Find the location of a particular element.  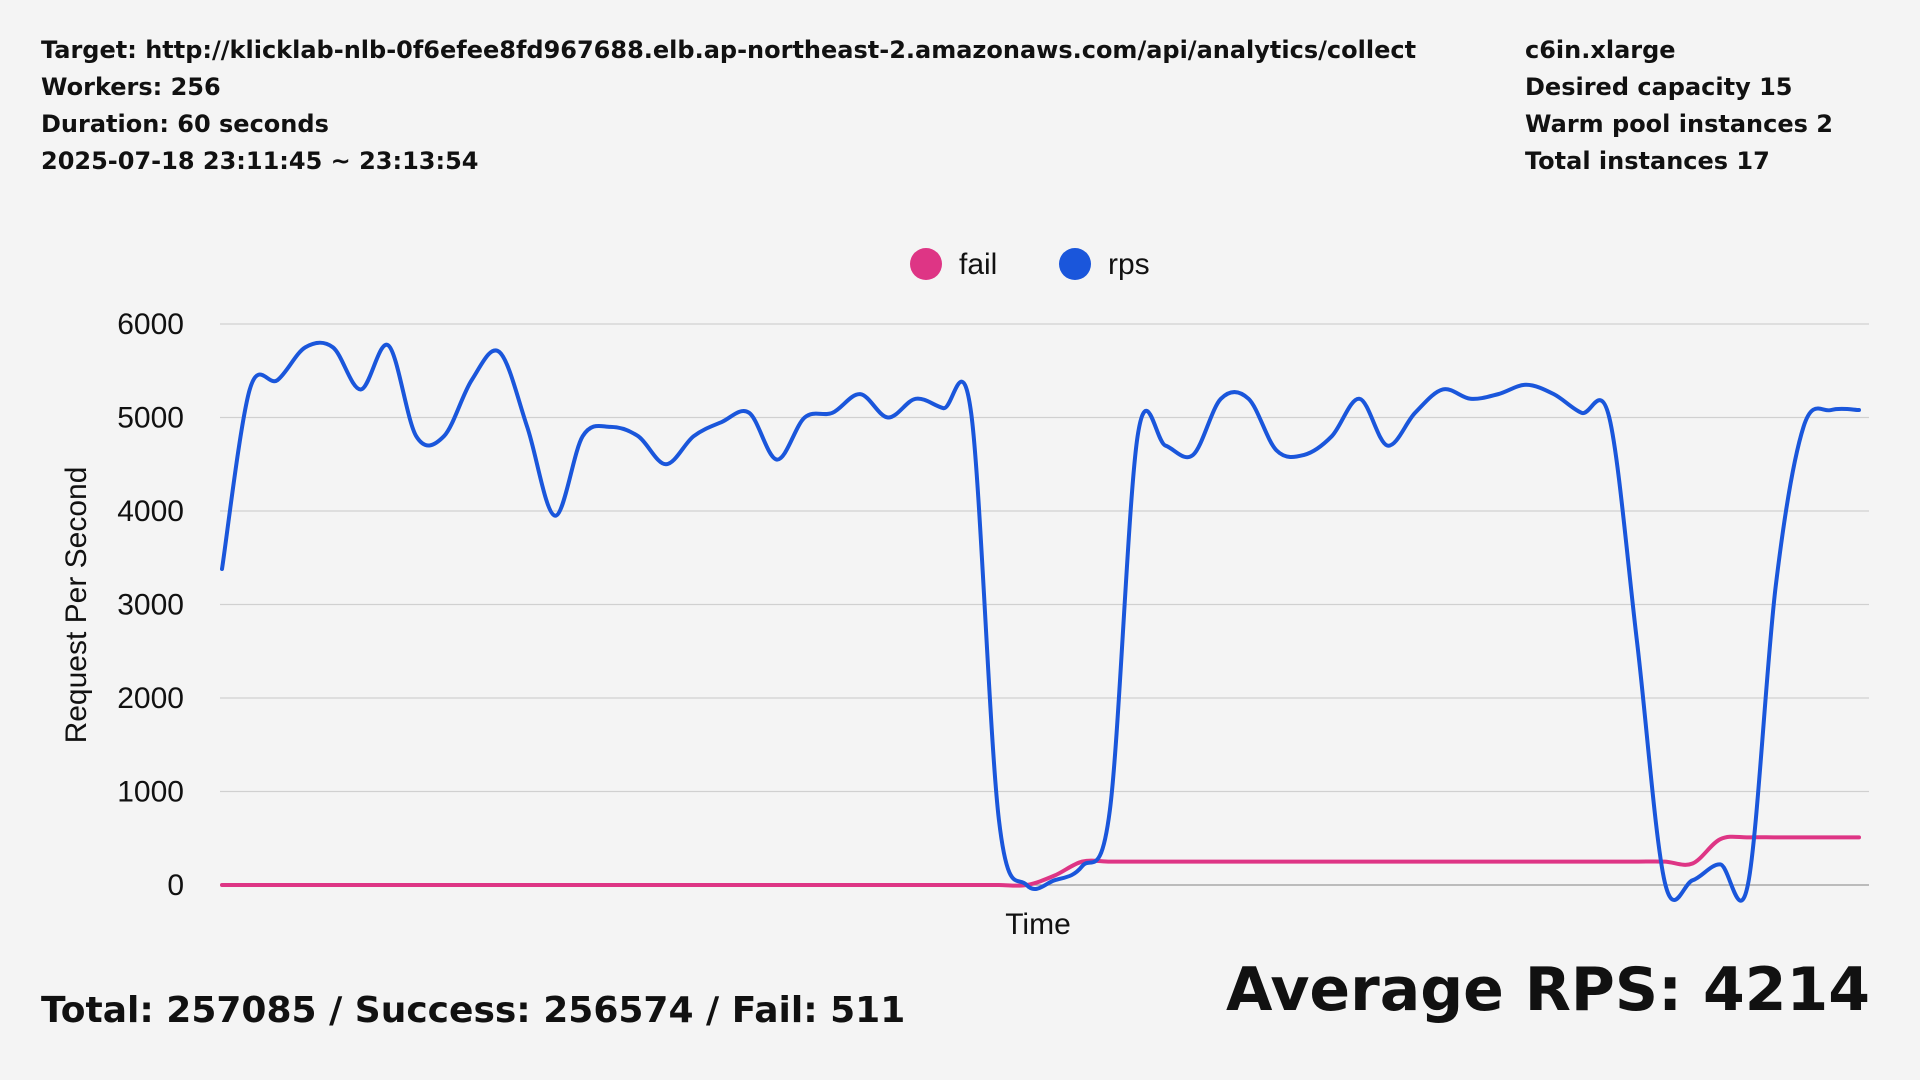

header-line: 2025-07-18 23:11:45 ~ 23:13:54 is located at coordinates (259, 161).